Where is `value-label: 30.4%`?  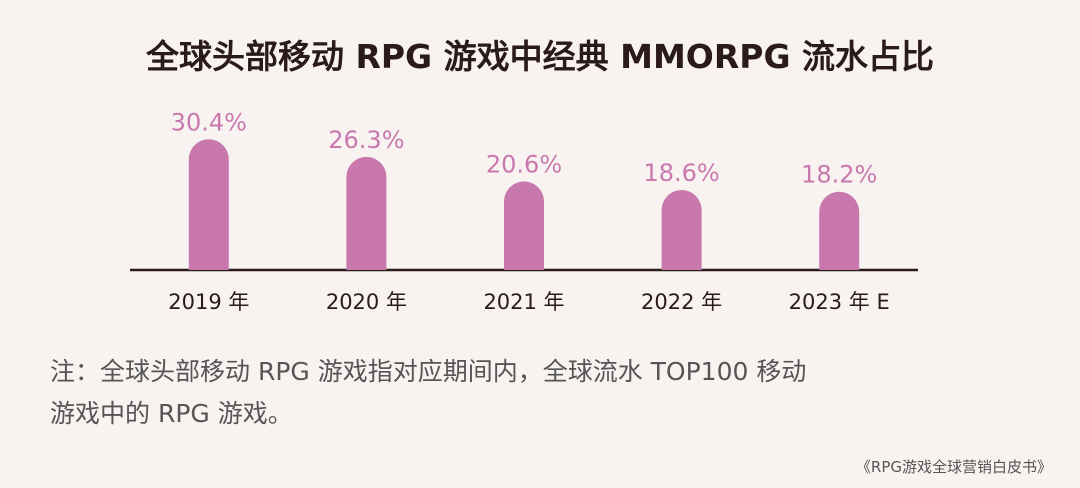 value-label: 30.4% is located at coordinates (209, 122).